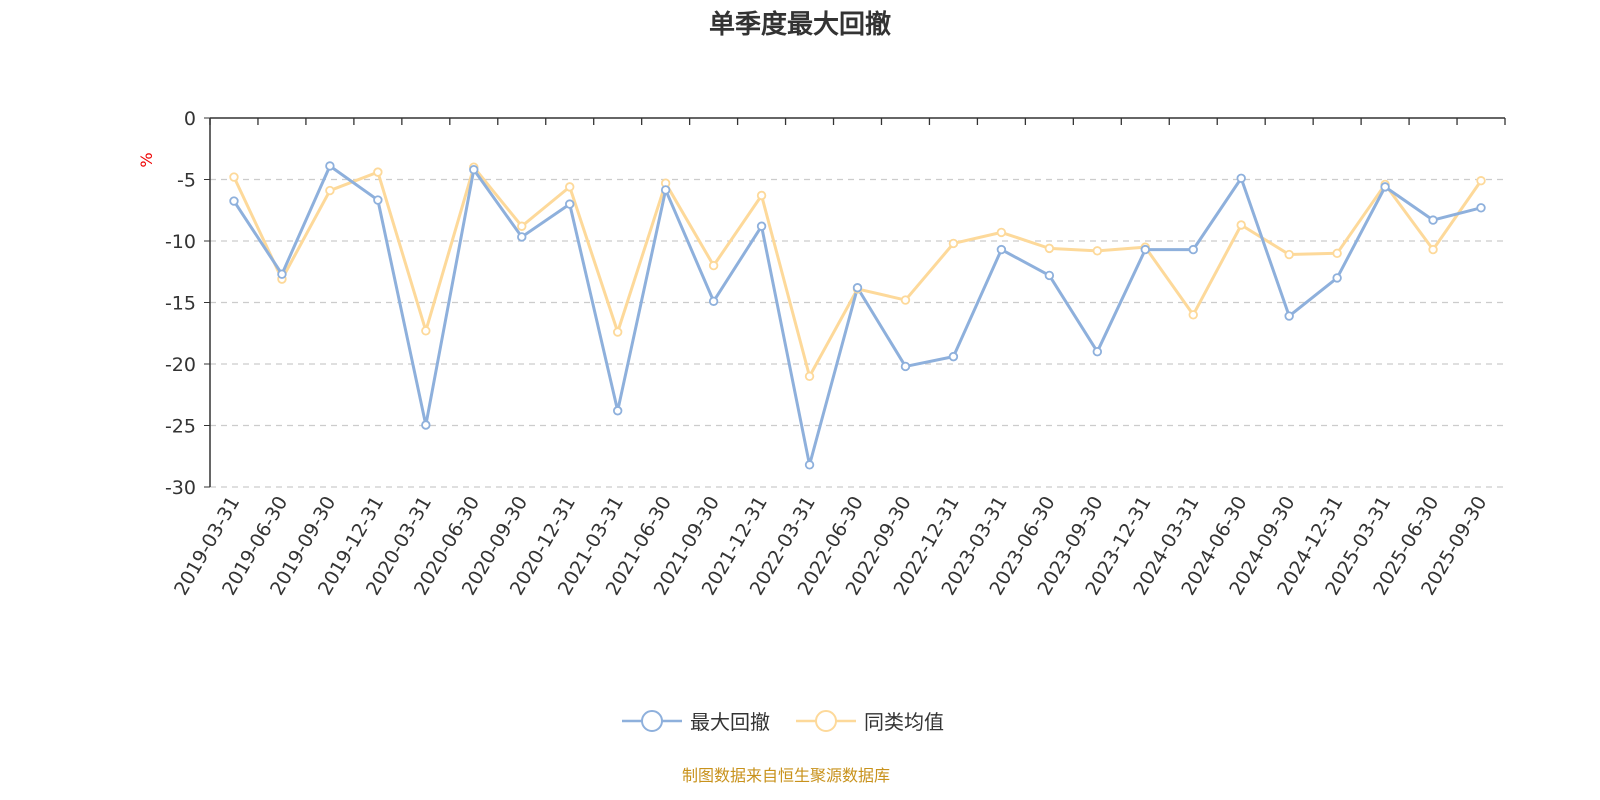  Describe the element at coordinates (180, 488) in the screenshot. I see `y-tick-label: -30` at that location.